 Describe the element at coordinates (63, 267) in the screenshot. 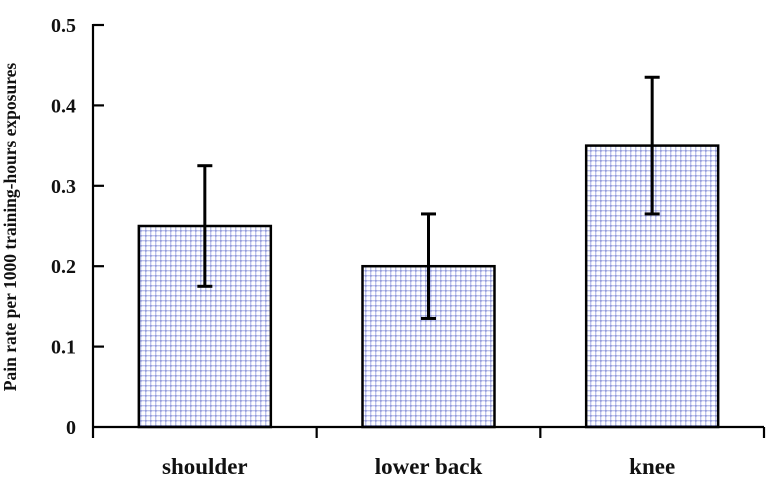

I see `y-tick-label: 0.2` at that location.